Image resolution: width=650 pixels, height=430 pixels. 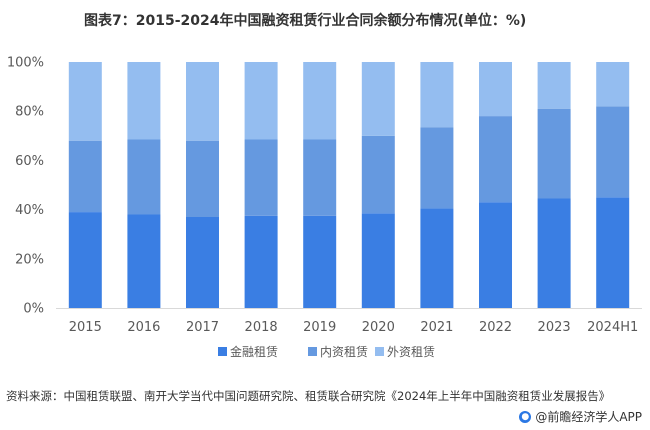 What do you see at coordinates (202, 327) in the screenshot?
I see `x-tick-label: 2017` at bounding box center [202, 327].